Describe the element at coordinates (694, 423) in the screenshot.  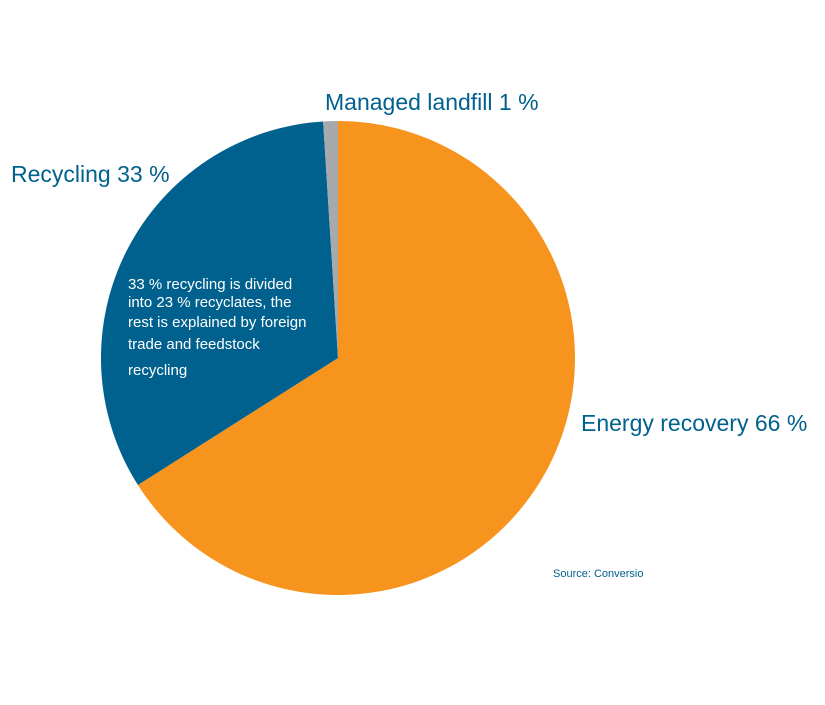
I see `slice-label-energy-recovery: Energy recovery 66 %` at that location.